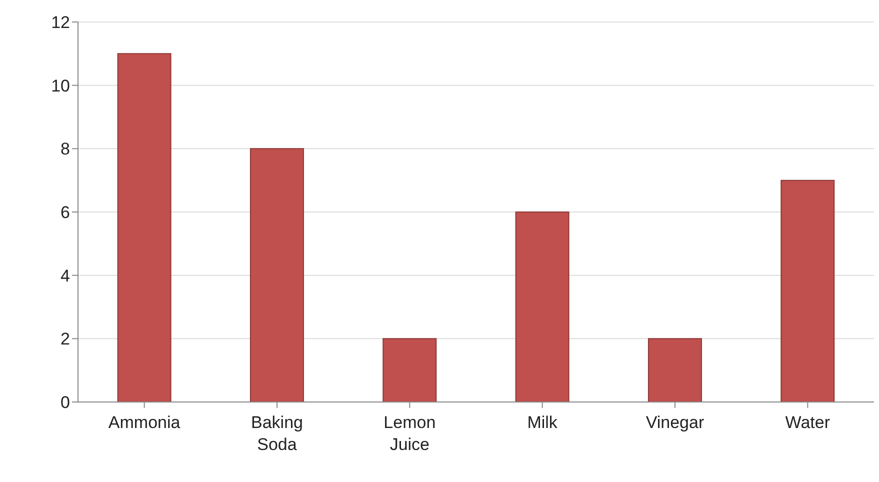 This screenshot has width=879, height=482. Describe the element at coordinates (60, 86) in the screenshot. I see `y-tick-label: 10` at that location.